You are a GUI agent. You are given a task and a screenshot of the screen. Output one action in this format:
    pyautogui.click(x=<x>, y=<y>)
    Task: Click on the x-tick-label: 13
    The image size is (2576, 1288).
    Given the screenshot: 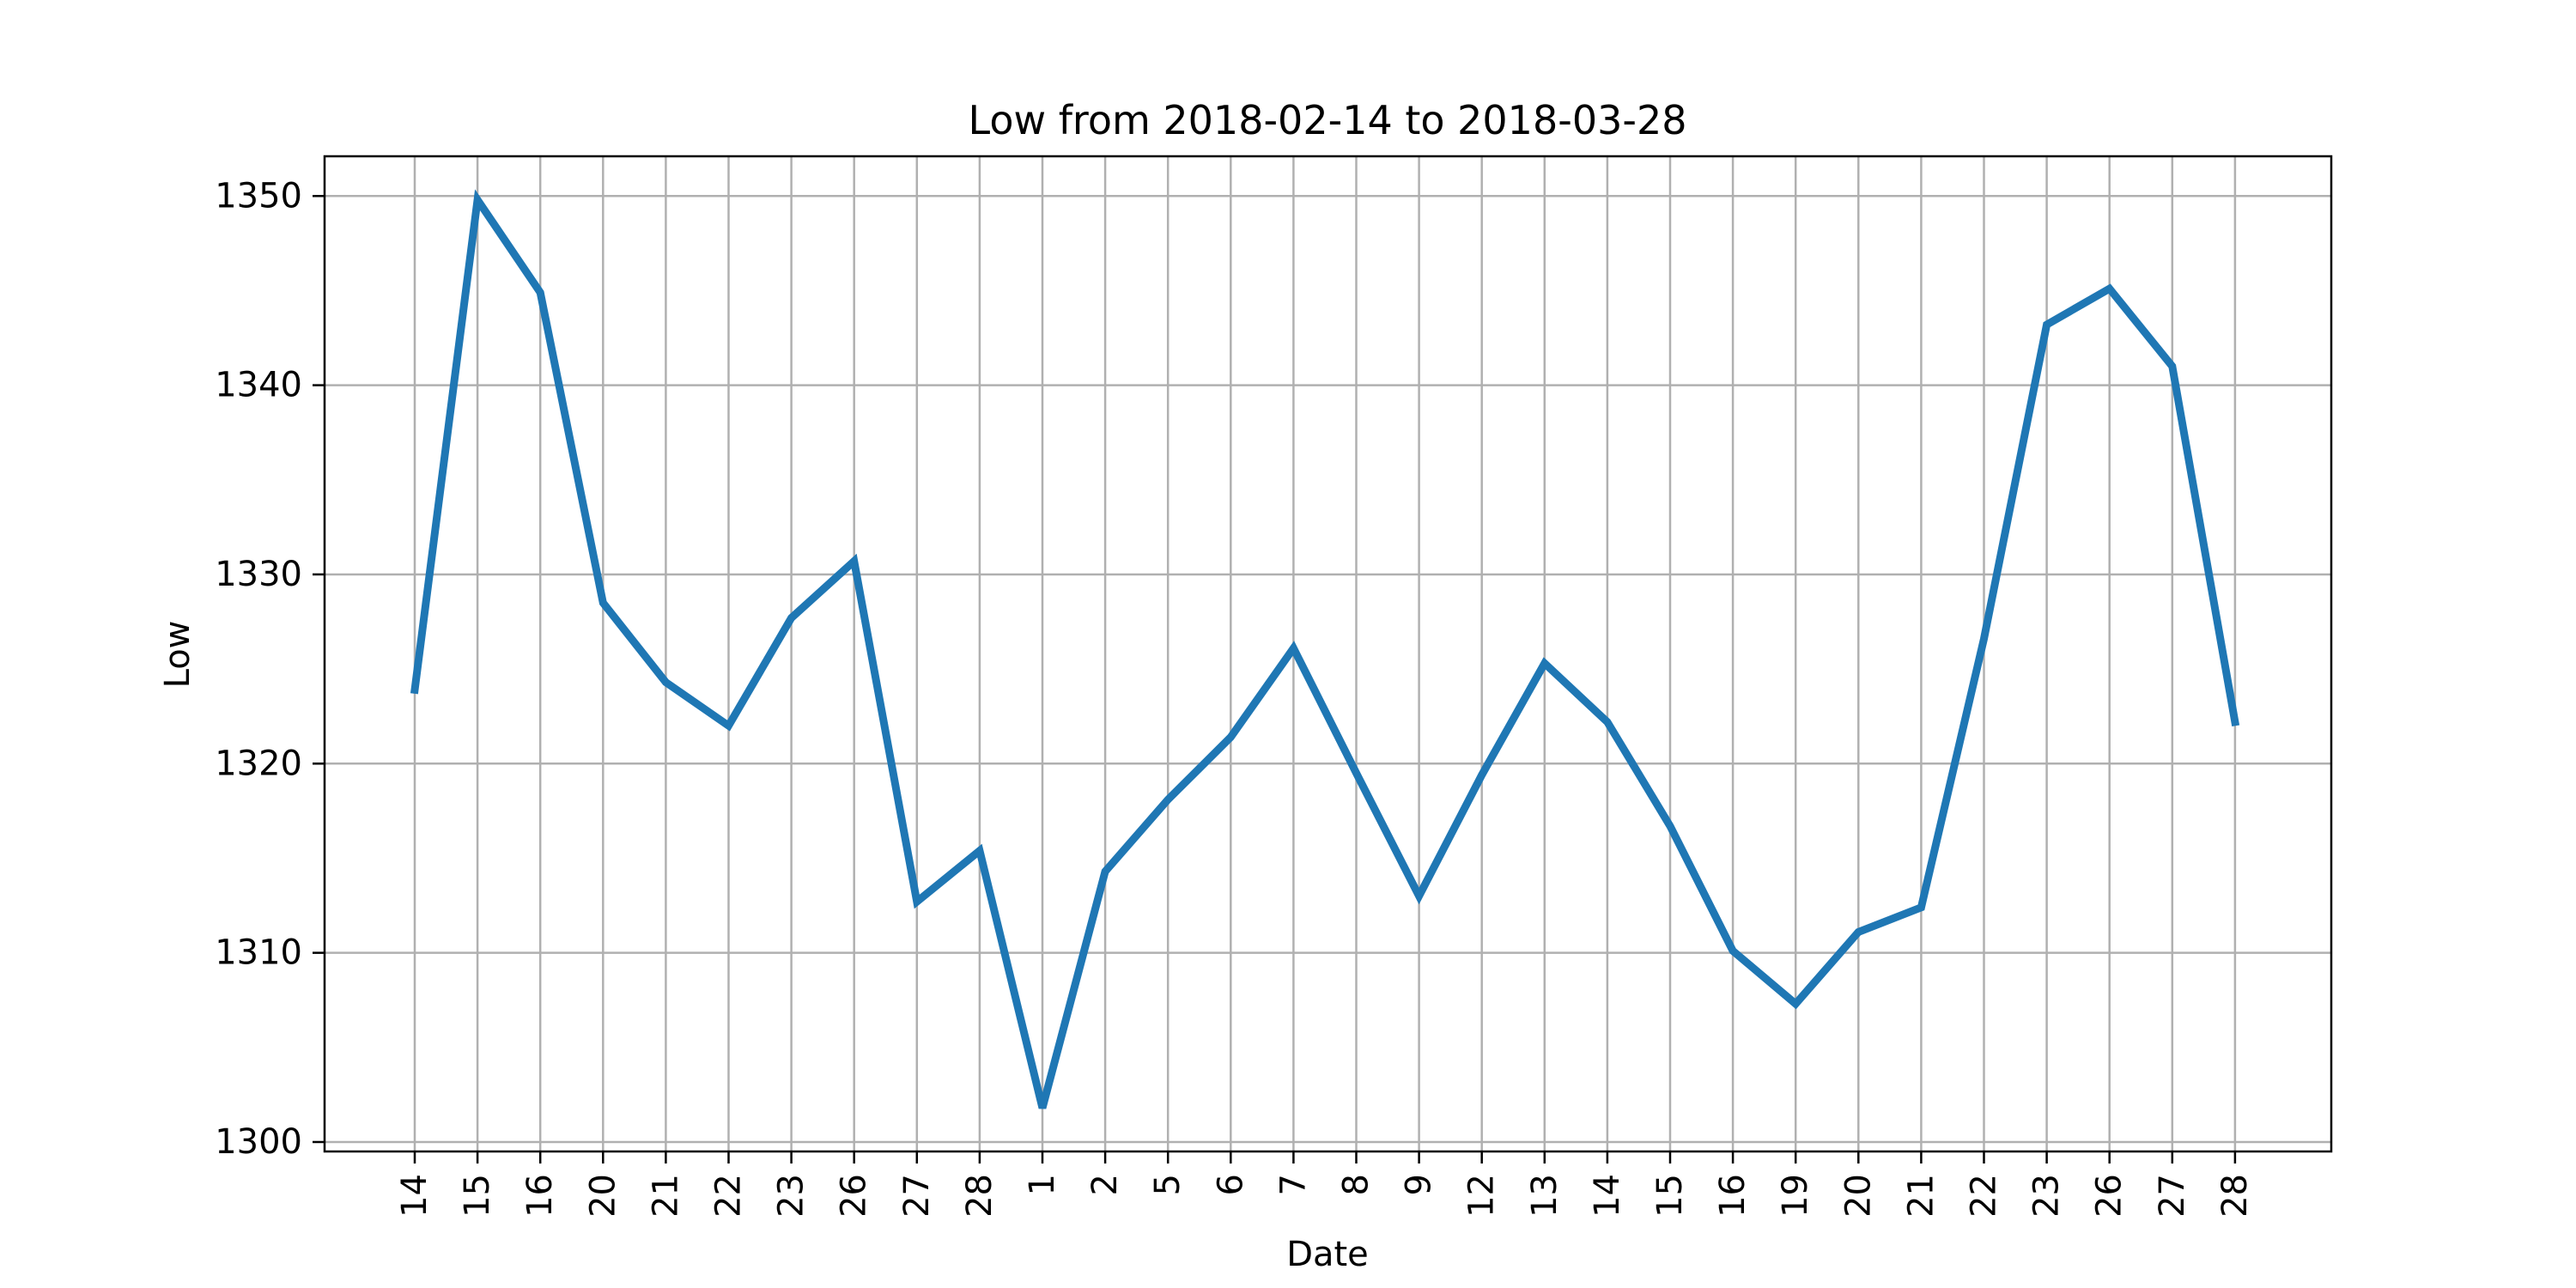 What is the action you would take?
    pyautogui.click(x=1544, y=1196)
    